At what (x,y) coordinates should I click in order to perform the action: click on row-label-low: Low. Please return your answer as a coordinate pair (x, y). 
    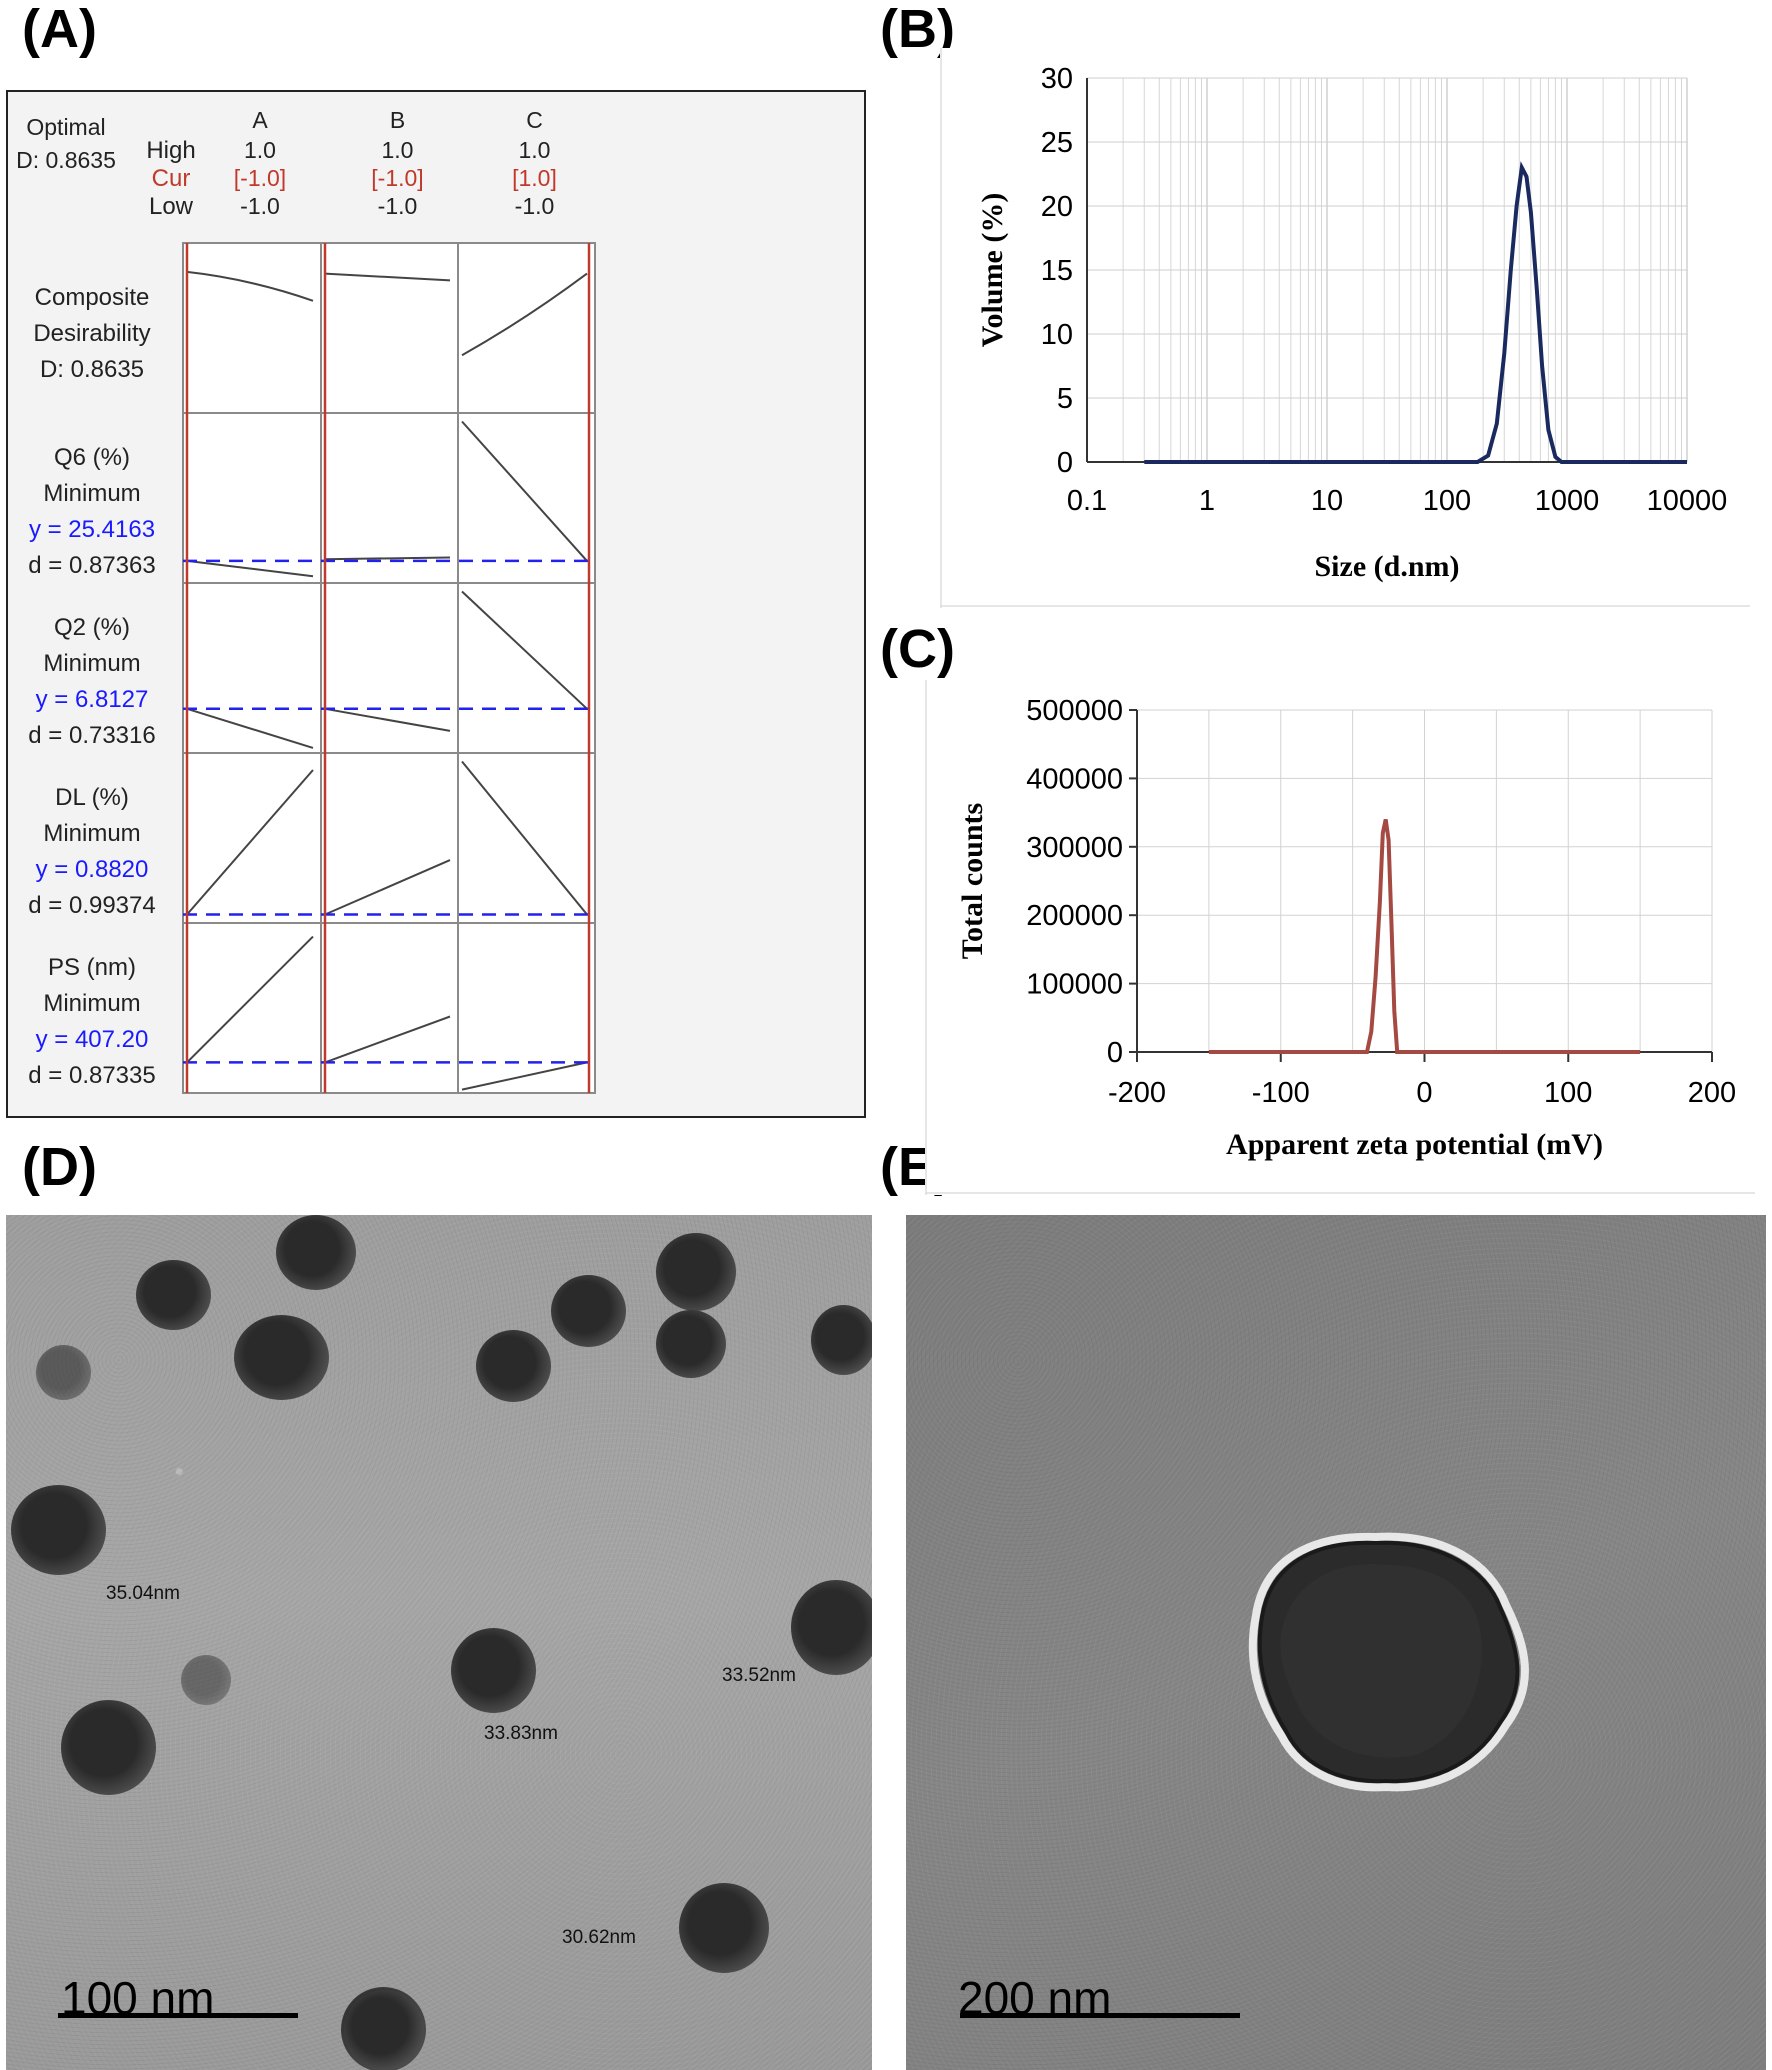
    Looking at the image, I should click on (171, 206).